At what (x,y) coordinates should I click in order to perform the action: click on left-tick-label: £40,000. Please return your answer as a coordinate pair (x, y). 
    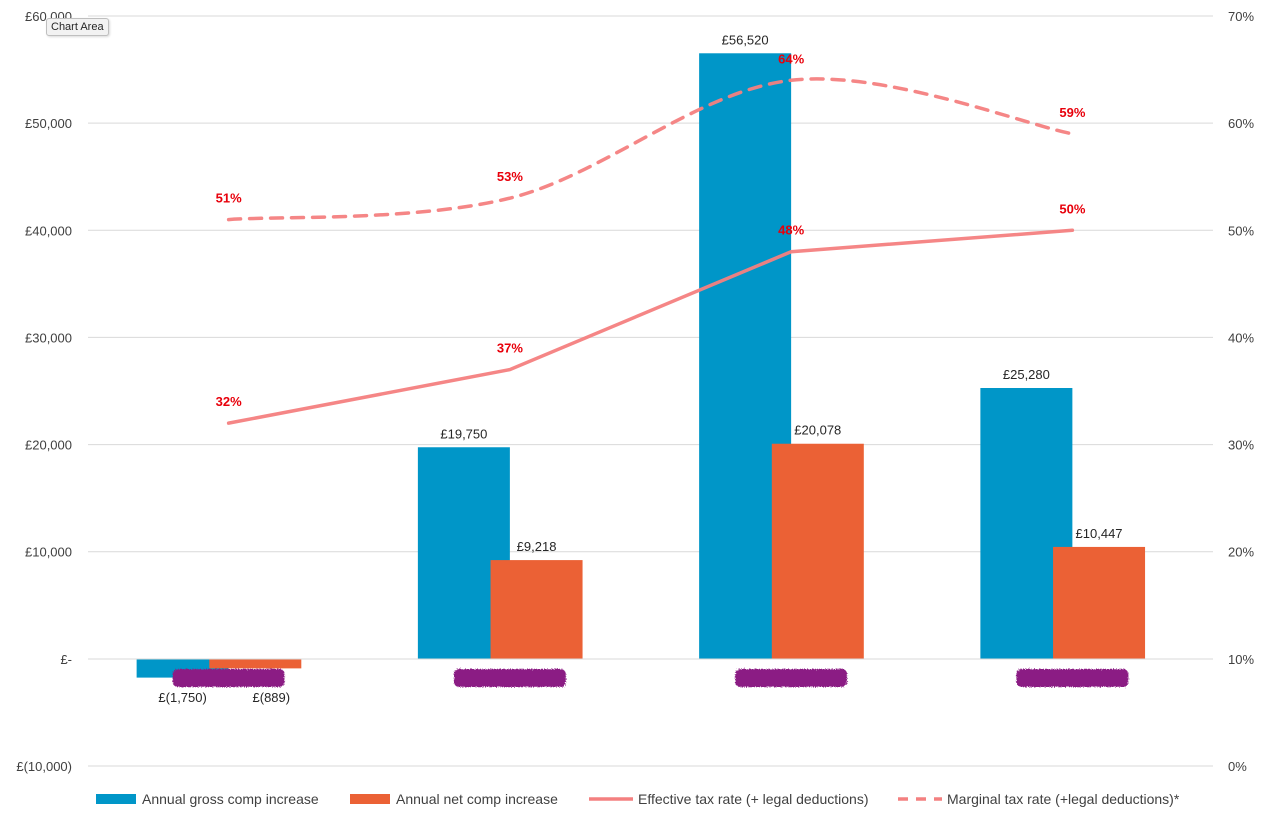
    Looking at the image, I should click on (48, 230).